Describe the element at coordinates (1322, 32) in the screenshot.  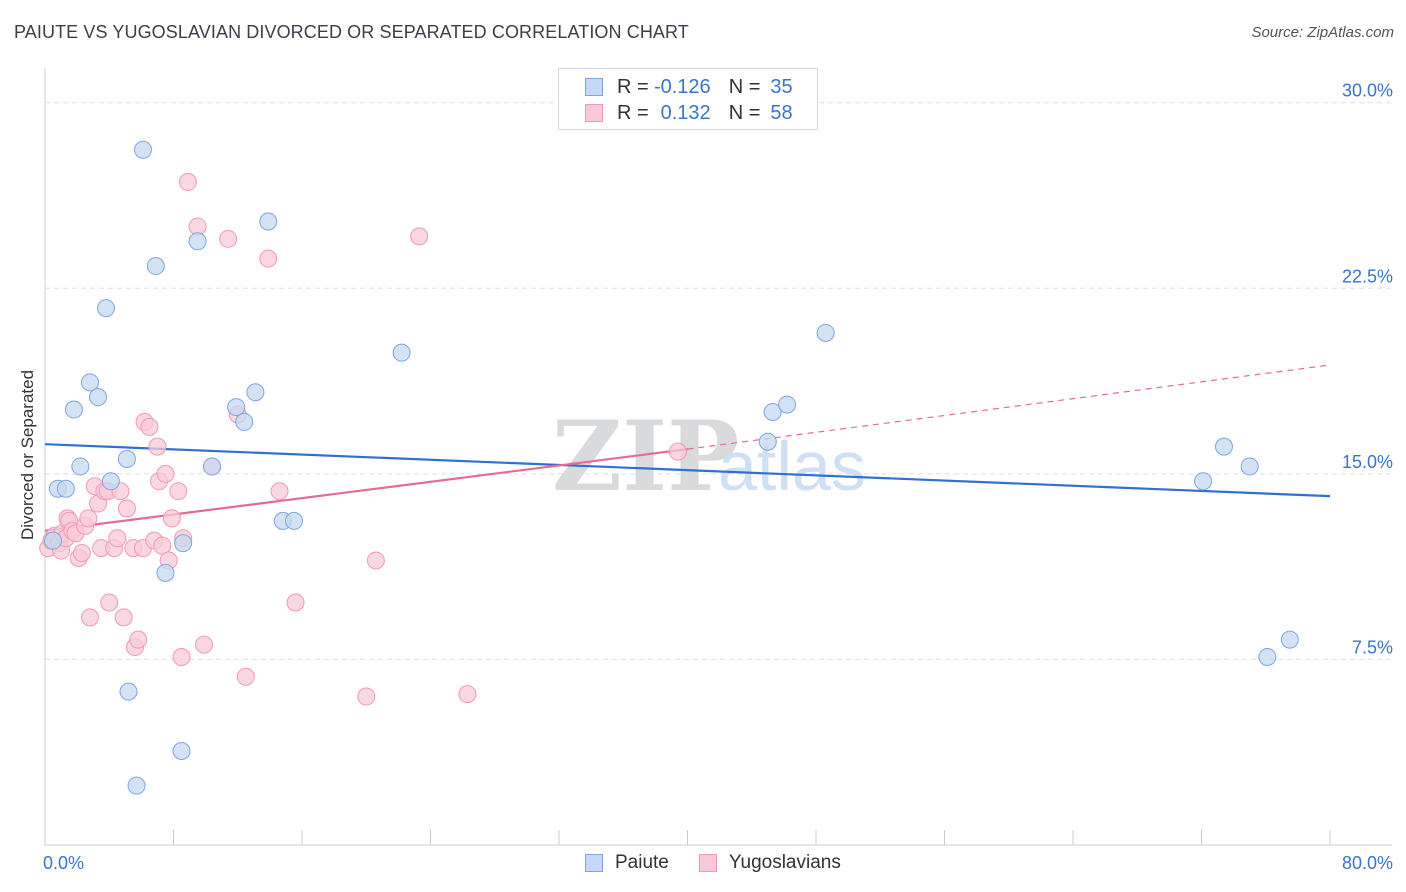
I see `source-label: Source: ZipAtlas.com` at that location.